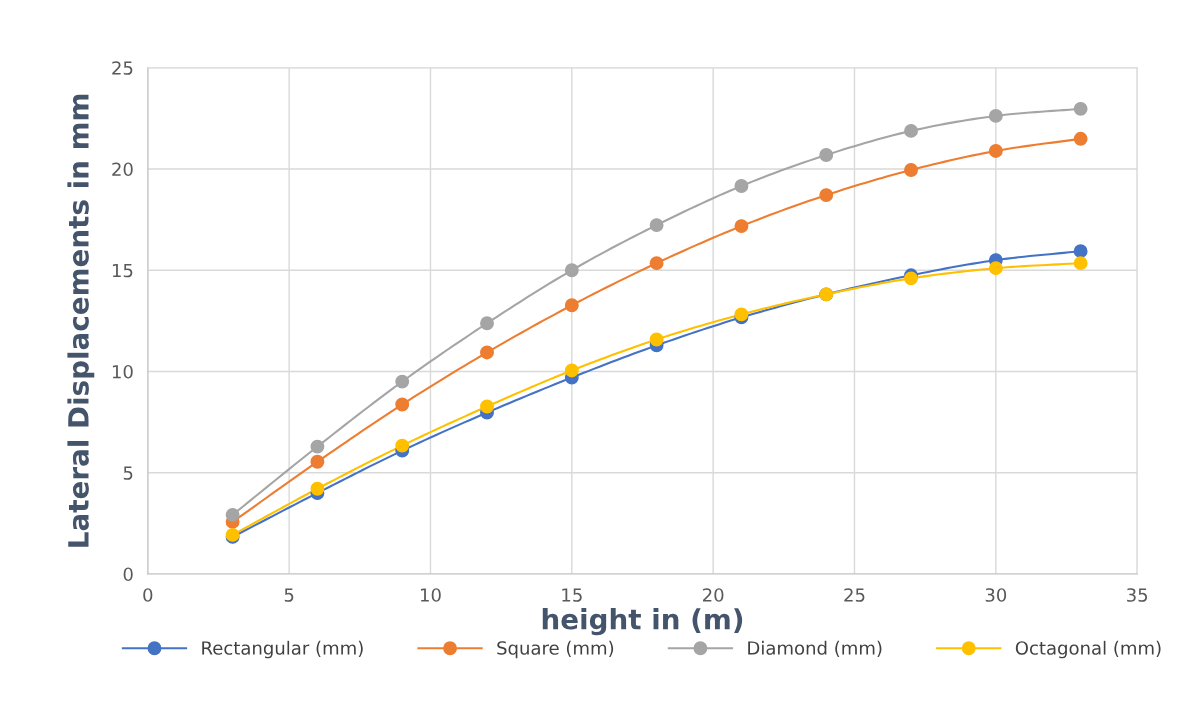  I want to click on legend-label: Rectangular (mm), so click(282, 649).